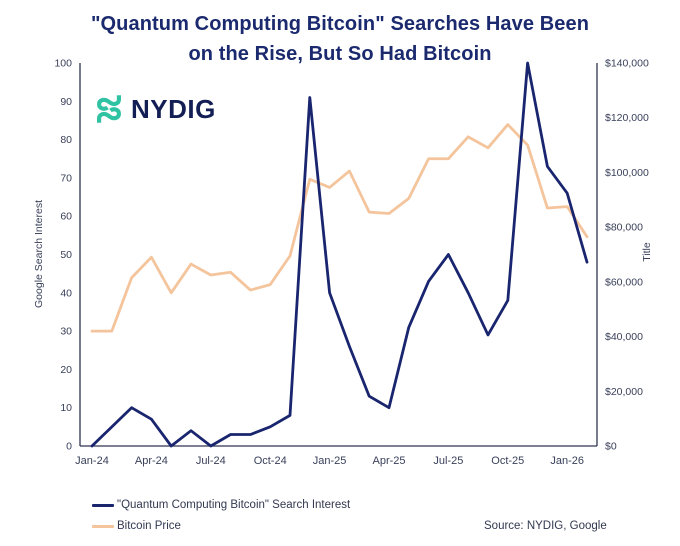 Image resolution: width=680 pixels, height=546 pixels. What do you see at coordinates (330, 461) in the screenshot?
I see `x-tick-label: Jan-25` at bounding box center [330, 461].